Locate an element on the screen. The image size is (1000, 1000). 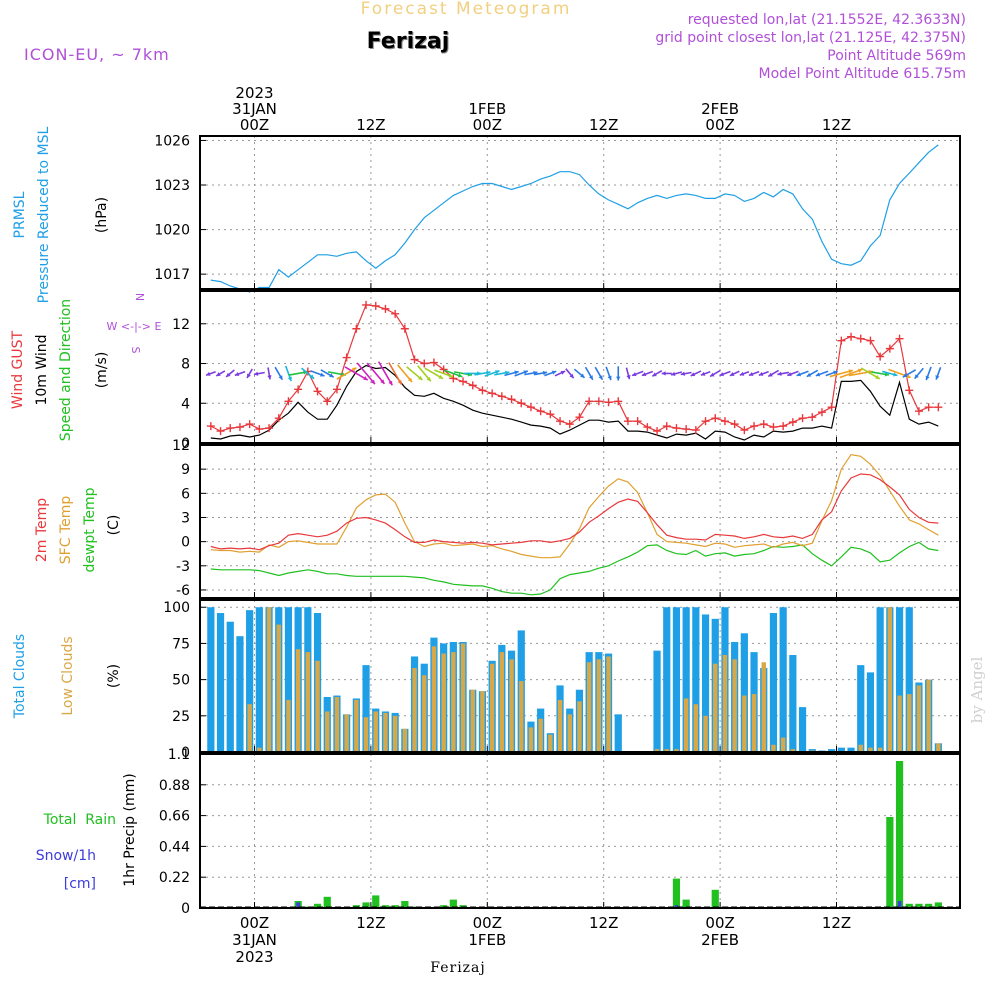
precip-ytick-label: 0.66 is located at coordinates (174, 817).